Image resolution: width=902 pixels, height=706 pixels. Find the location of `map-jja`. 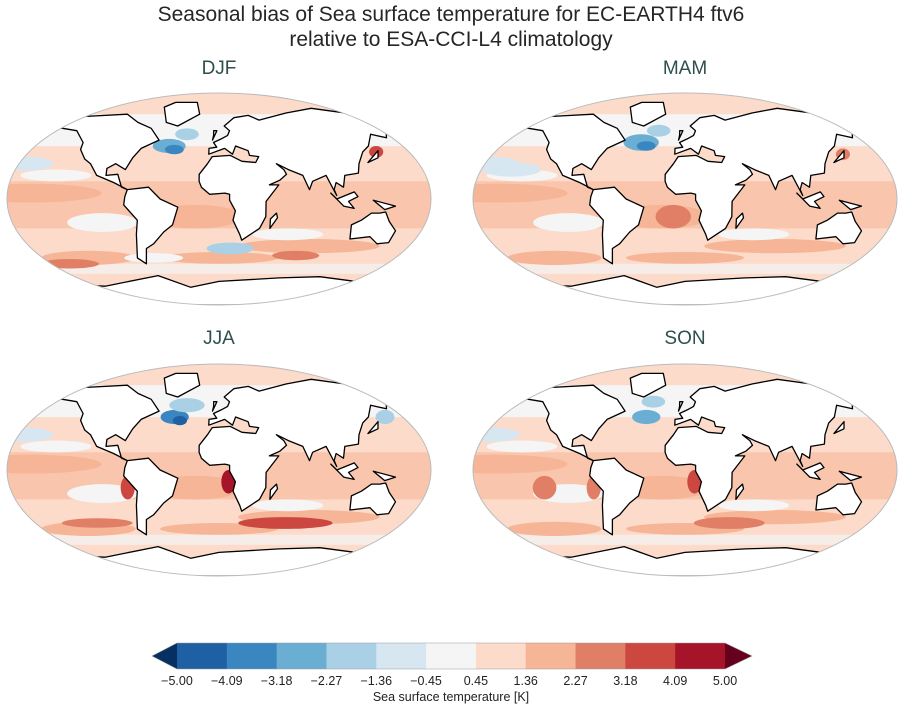

map-jja is located at coordinates (219, 470).